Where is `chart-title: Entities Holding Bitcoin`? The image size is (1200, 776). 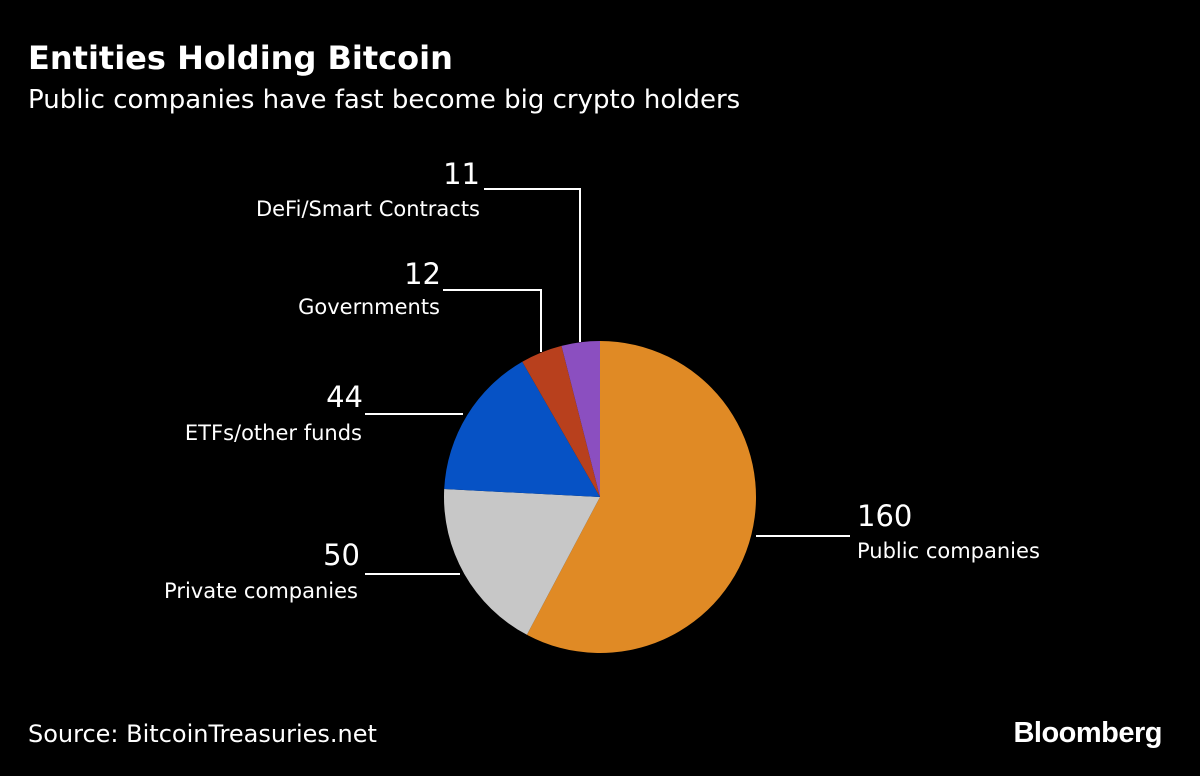 chart-title: Entities Holding Bitcoin is located at coordinates (240, 58).